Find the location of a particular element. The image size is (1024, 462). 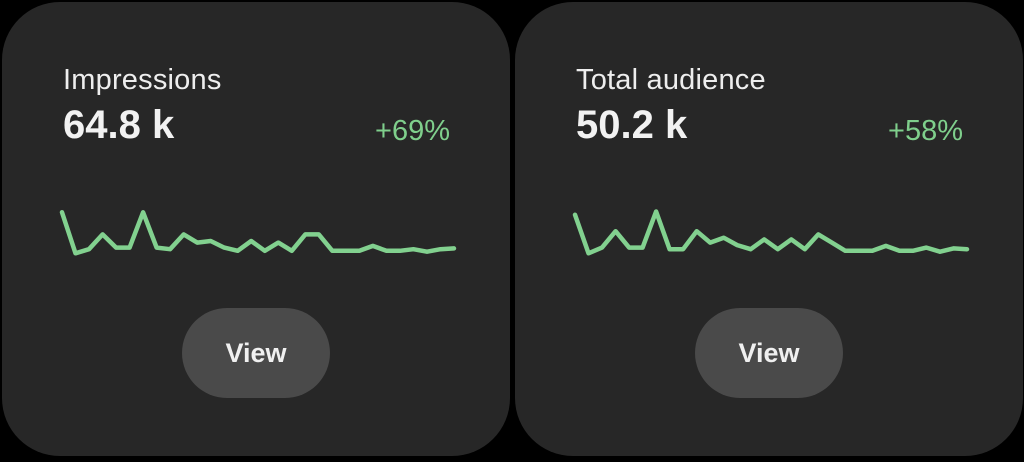

card-title: Impressions is located at coordinates (142, 80).